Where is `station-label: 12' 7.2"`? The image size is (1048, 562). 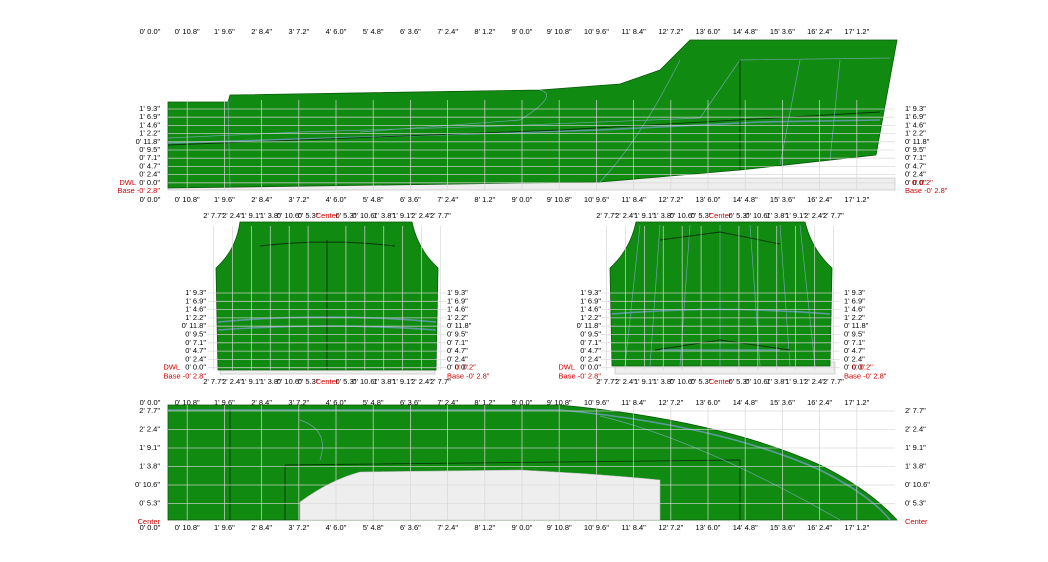 station-label: 12' 7.2" is located at coordinates (670, 527).